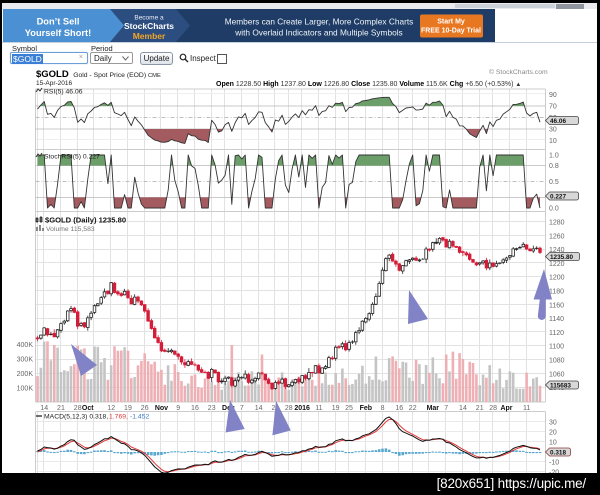 The width and height of the screenshot is (600, 495). Describe the element at coordinates (556, 319) in the screenshot. I see `svg-text: 1140` at that location.